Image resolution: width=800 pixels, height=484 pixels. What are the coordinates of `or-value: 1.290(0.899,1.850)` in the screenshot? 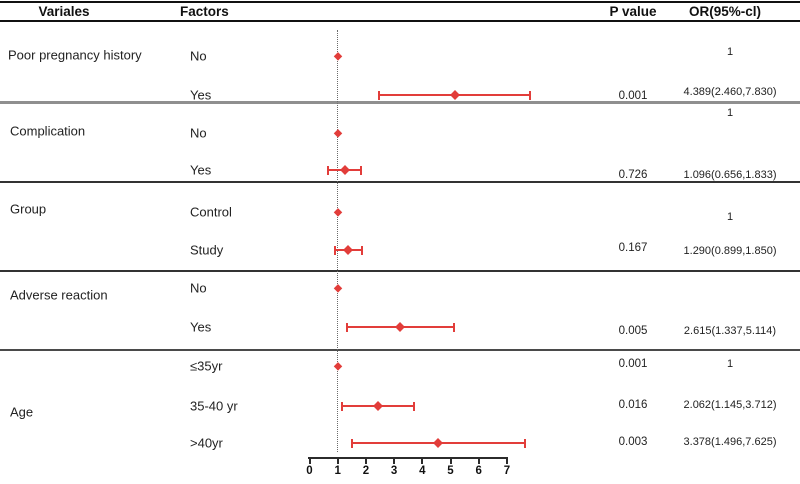 It's located at (730, 251).